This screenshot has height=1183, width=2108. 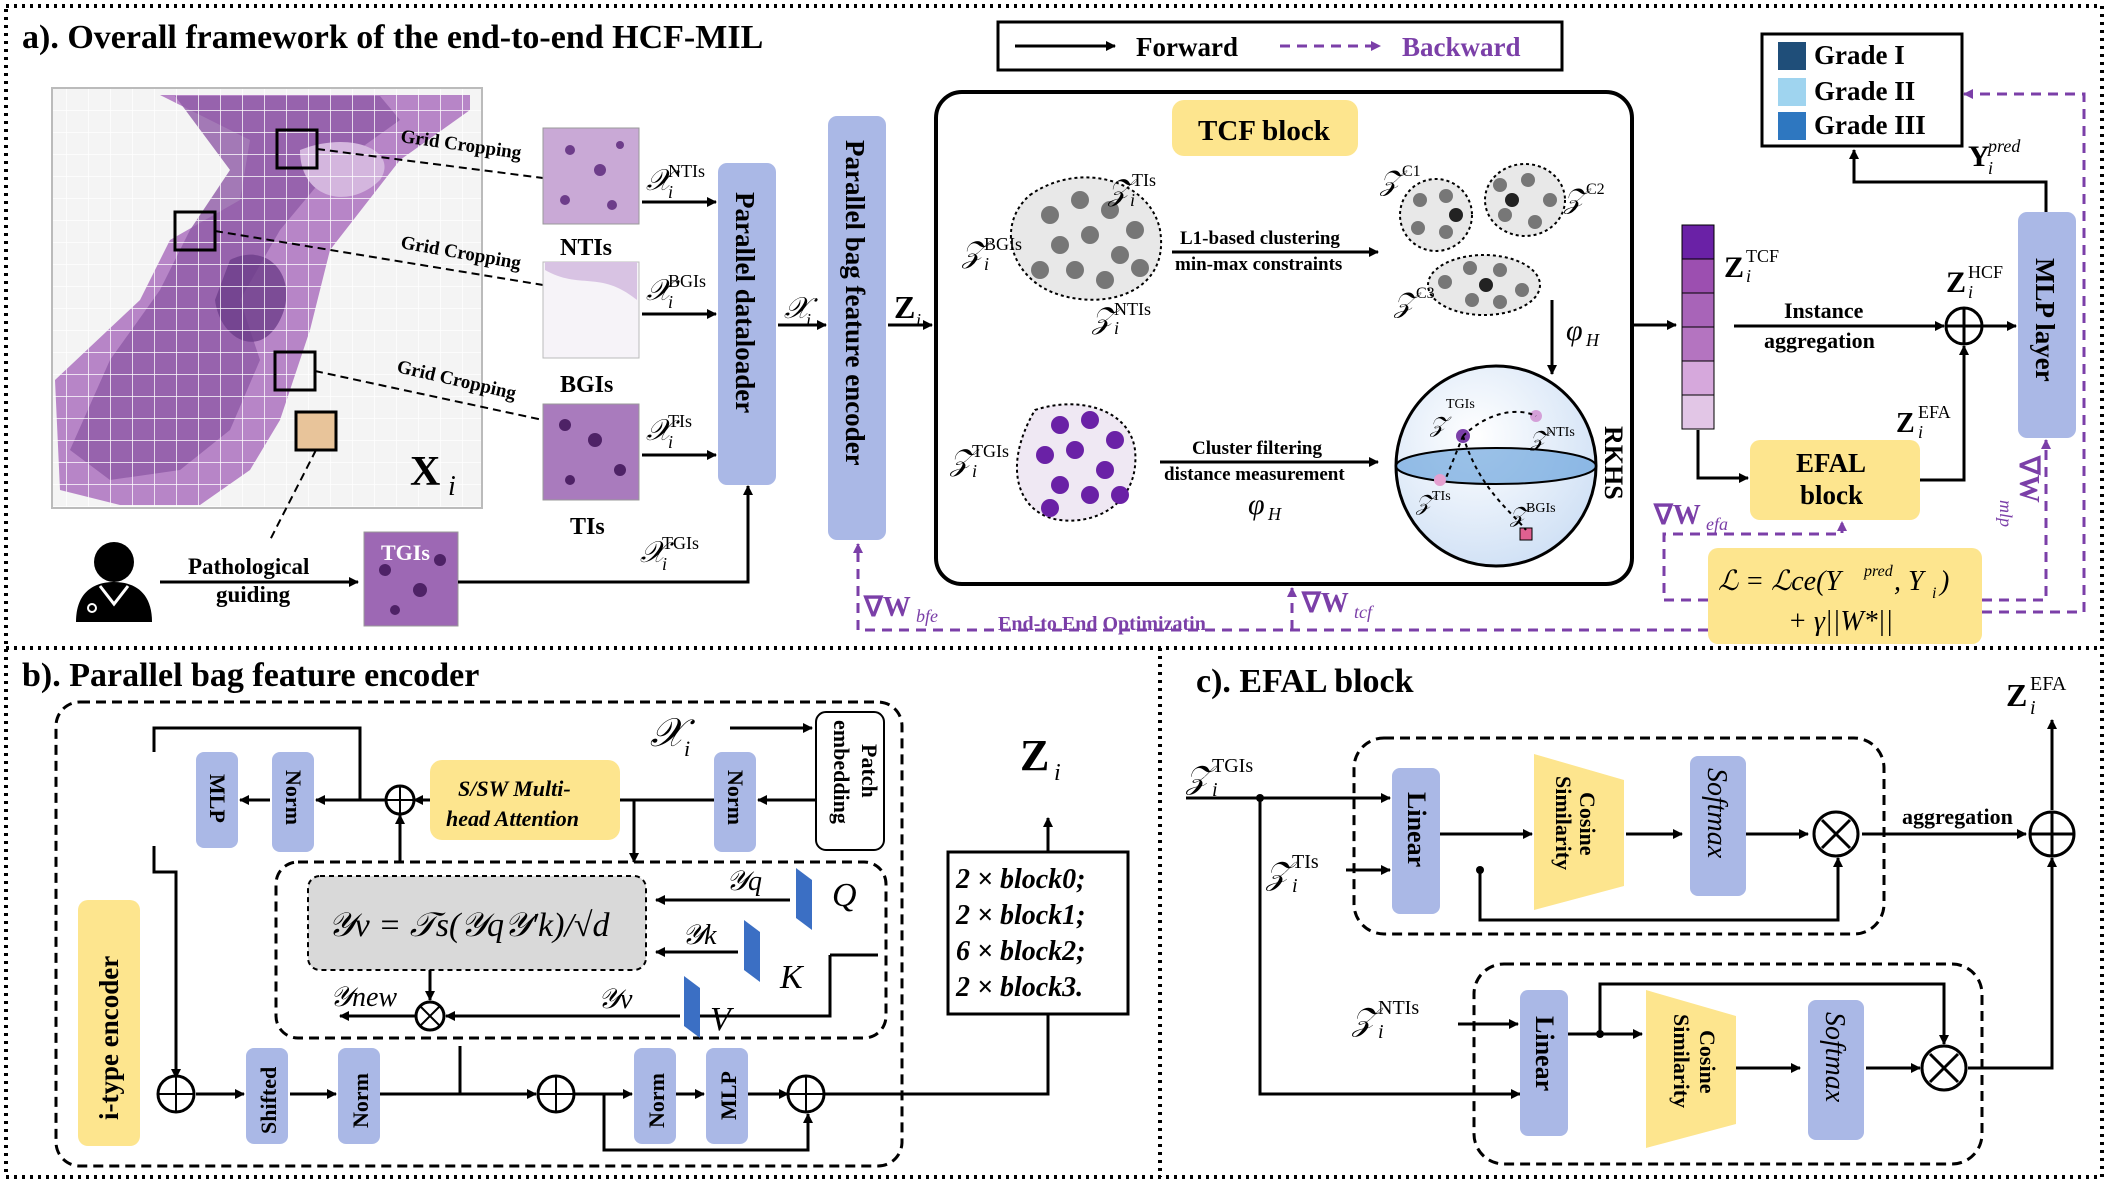 What do you see at coordinates (904, 307) in the screenshot?
I see `z-i-label: Z` at bounding box center [904, 307].